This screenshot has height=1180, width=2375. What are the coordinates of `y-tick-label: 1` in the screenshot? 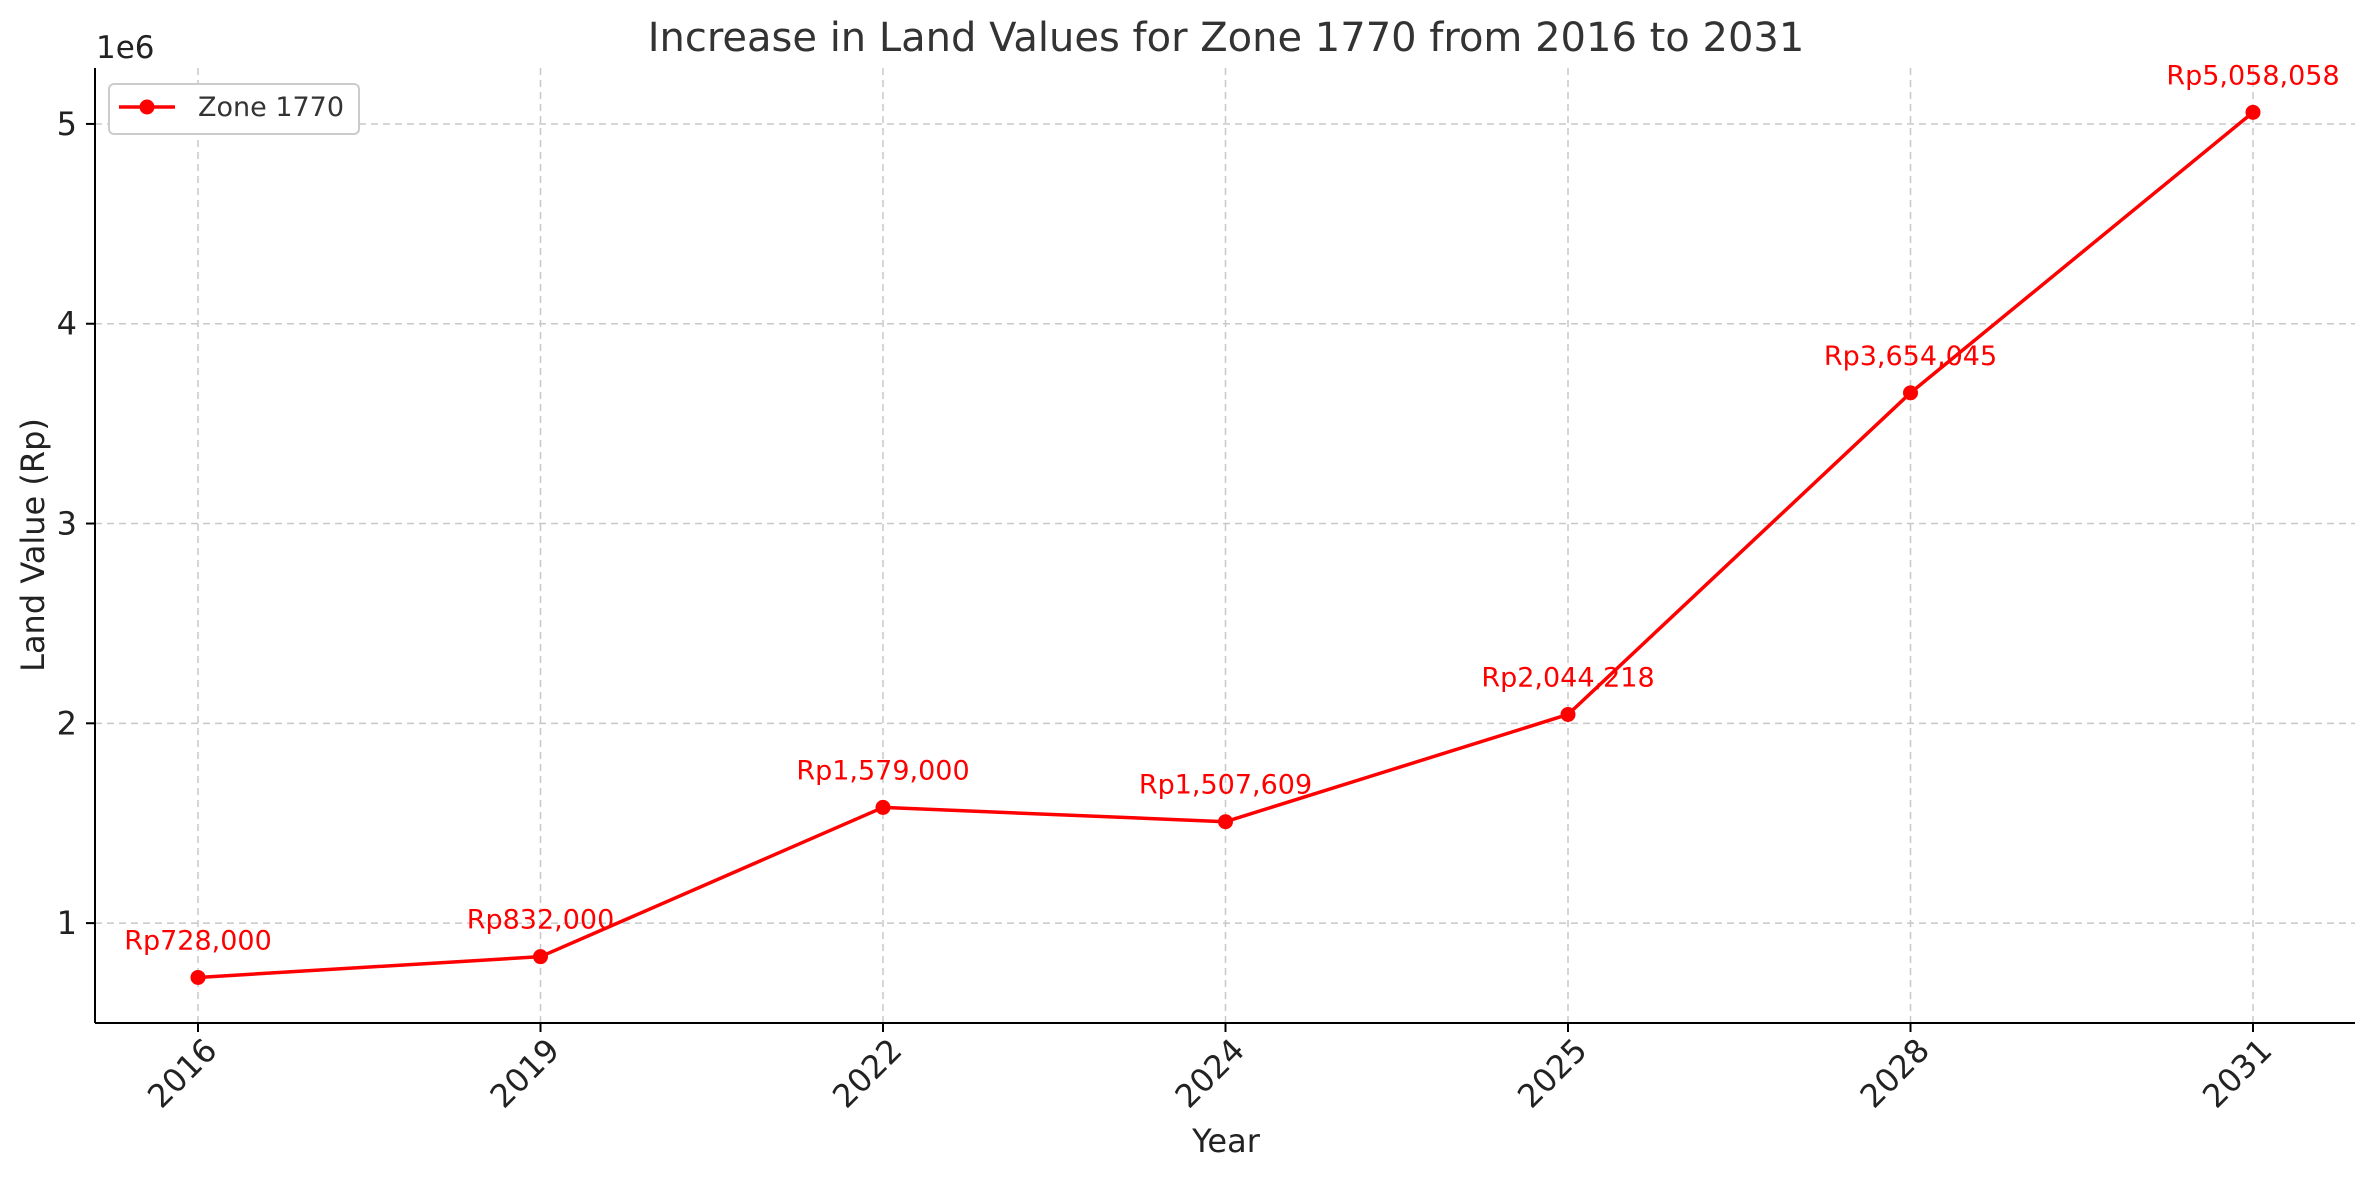 It's located at (67, 923).